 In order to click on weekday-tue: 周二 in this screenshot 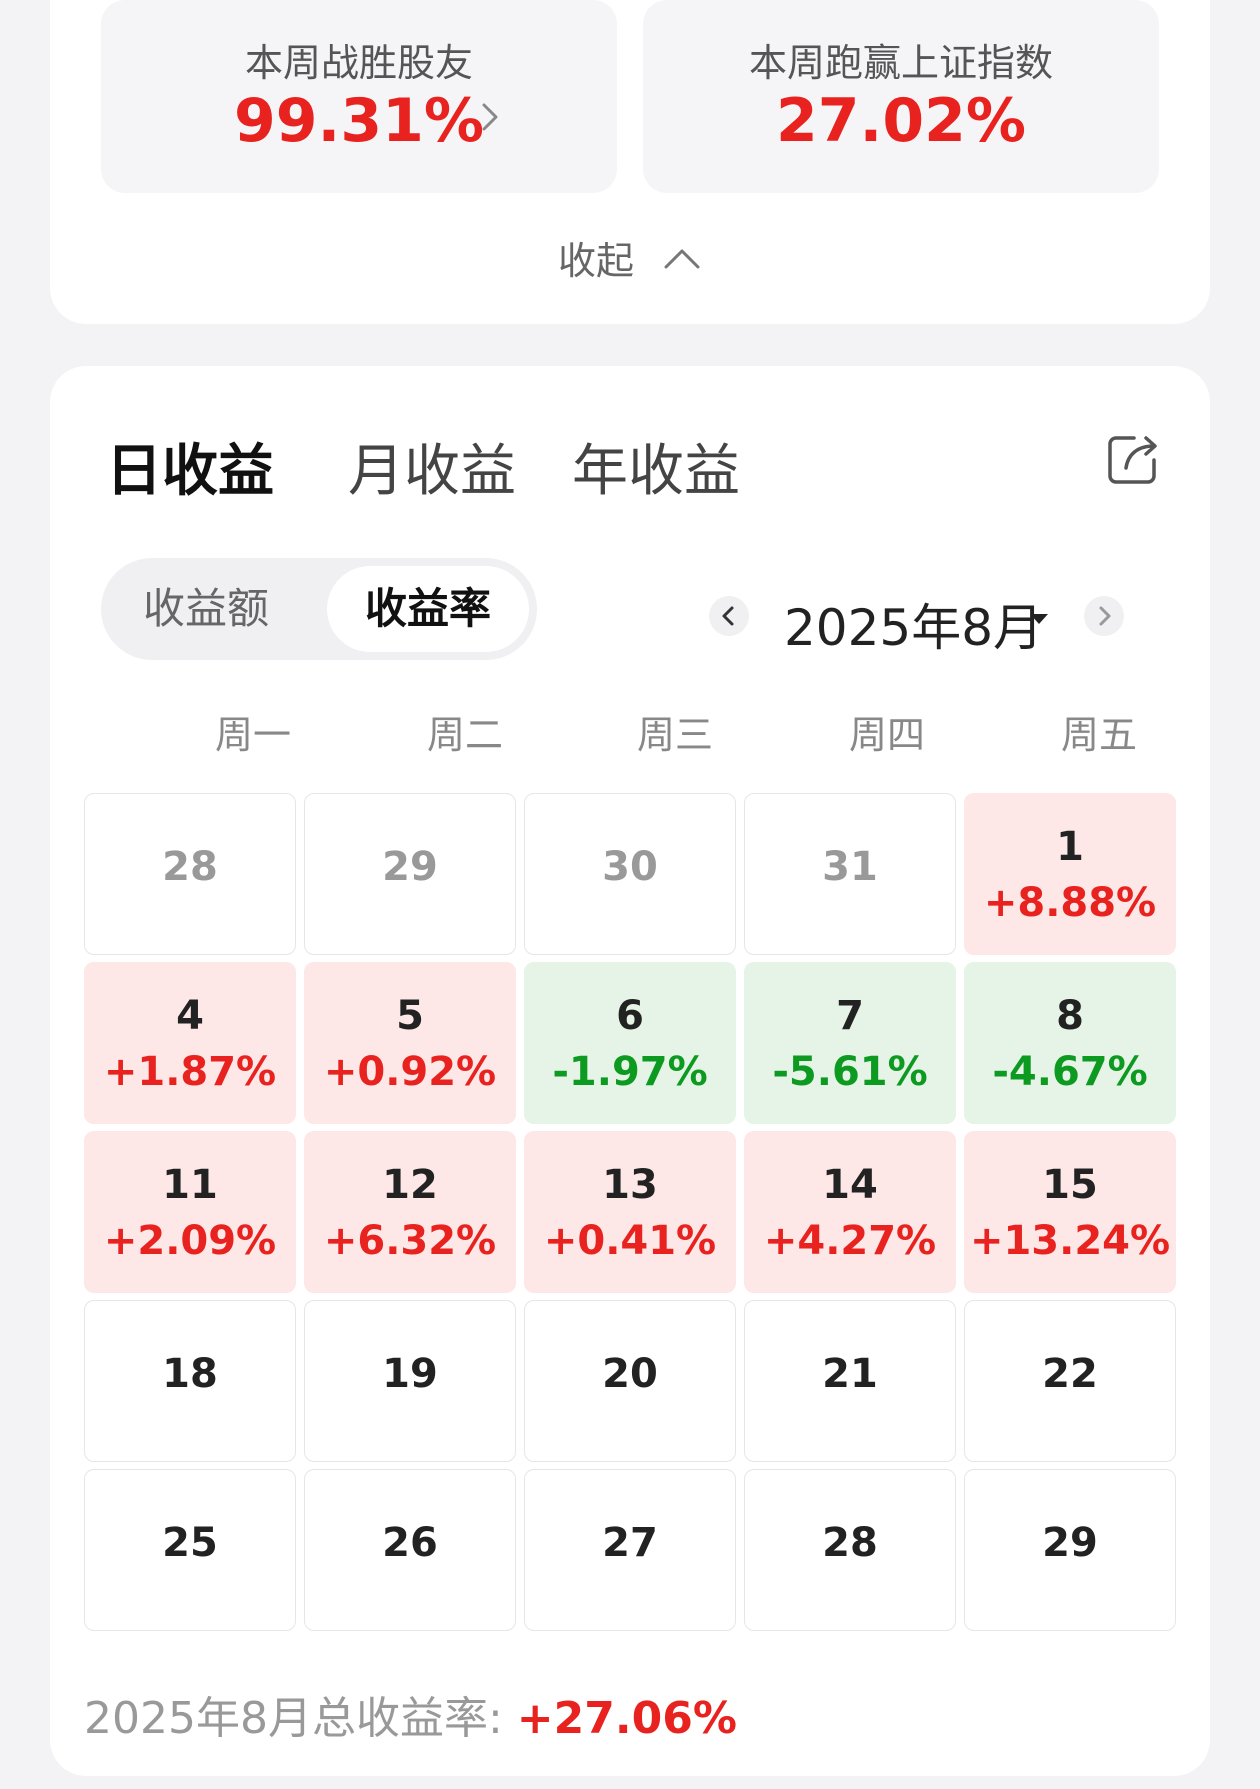, I will do `click(464, 735)`.